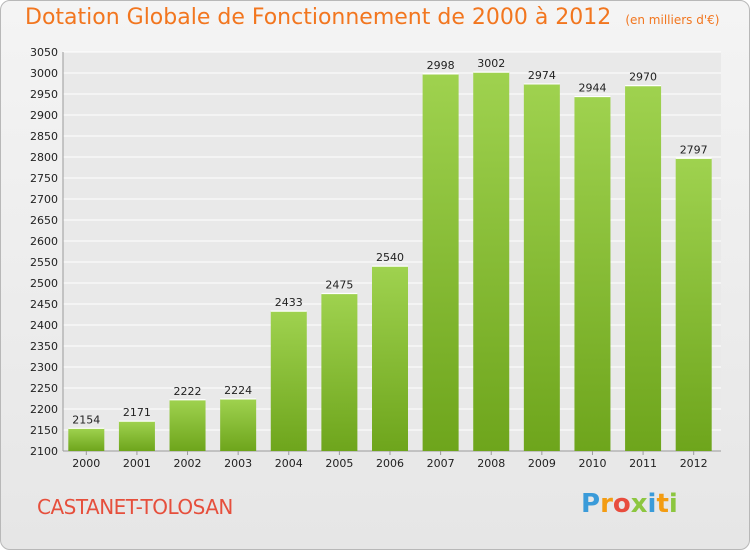 The height and width of the screenshot is (550, 750). I want to click on x-tick-label: 2003, so click(238, 463).